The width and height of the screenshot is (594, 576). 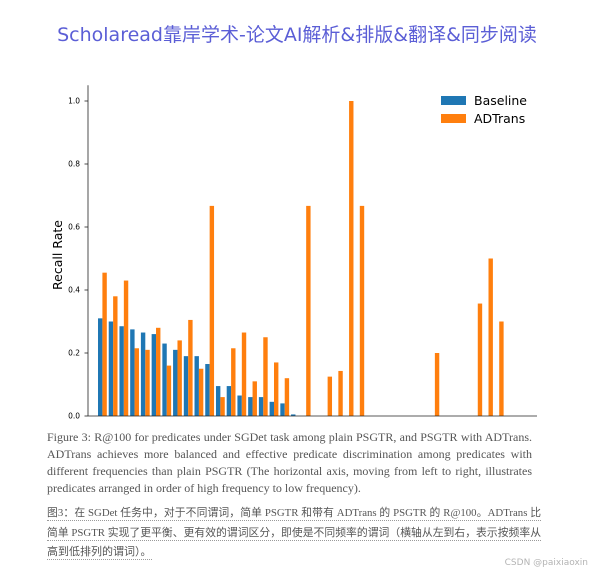 I want to click on legend-swatch-baseline, so click(x=453, y=100).